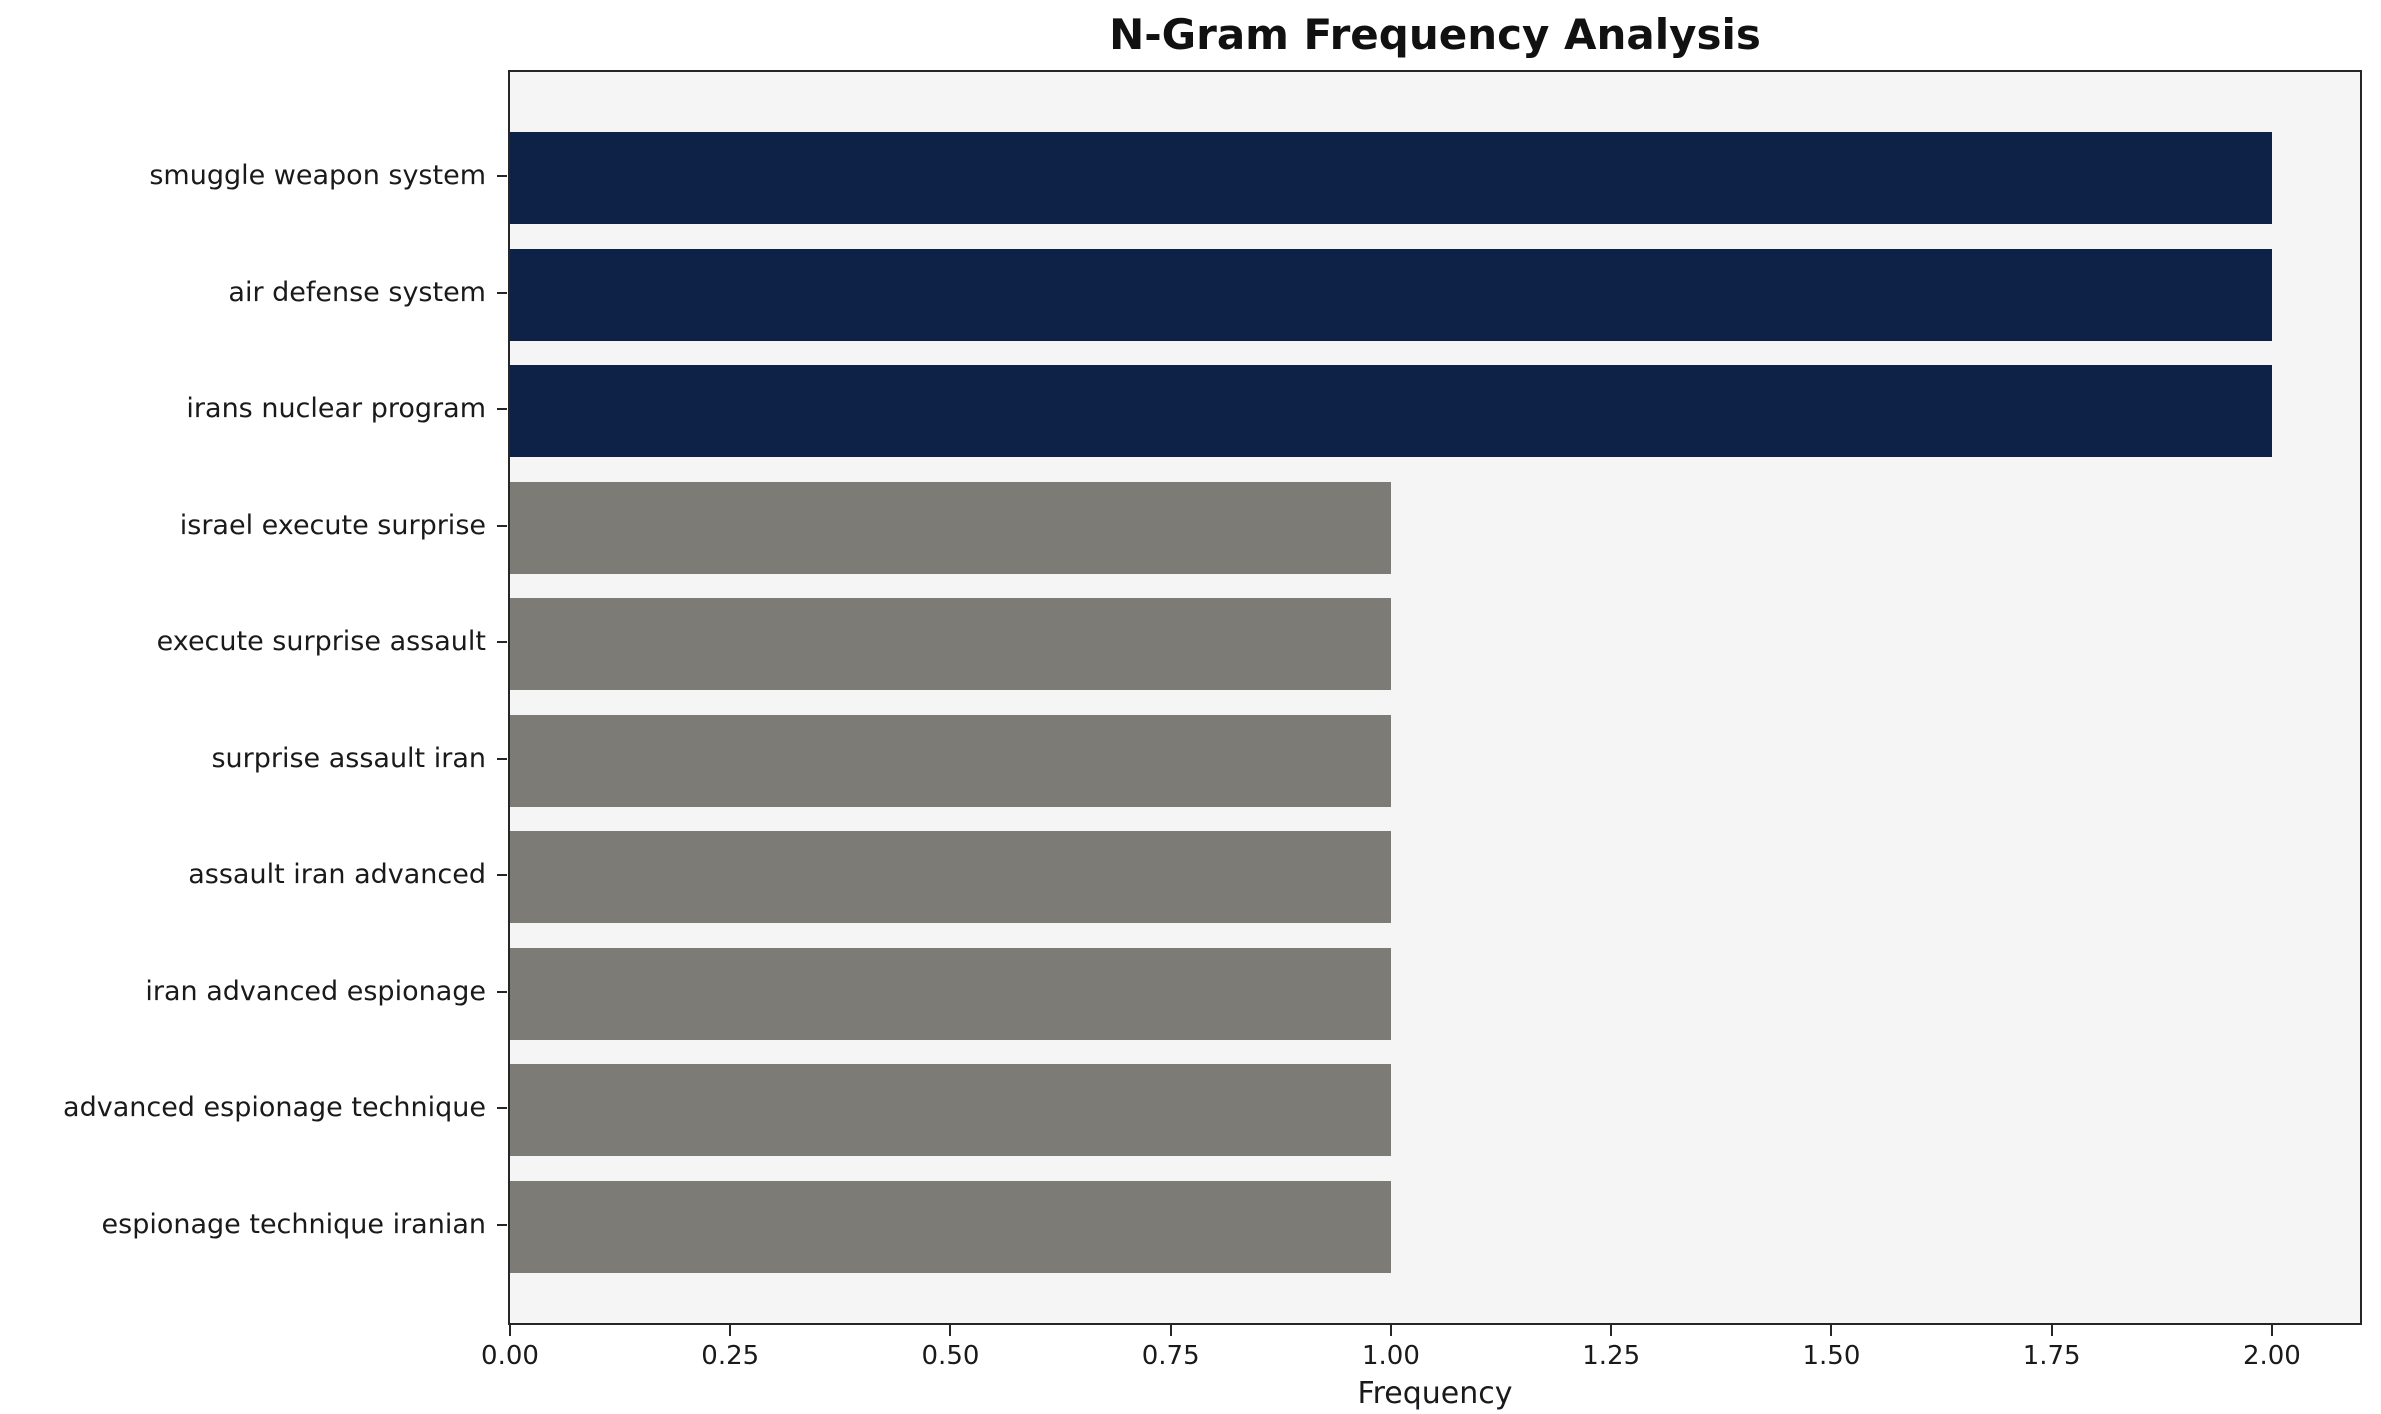  What do you see at coordinates (950, 1356) in the screenshot?
I see `x-tick-label: 0.50` at bounding box center [950, 1356].